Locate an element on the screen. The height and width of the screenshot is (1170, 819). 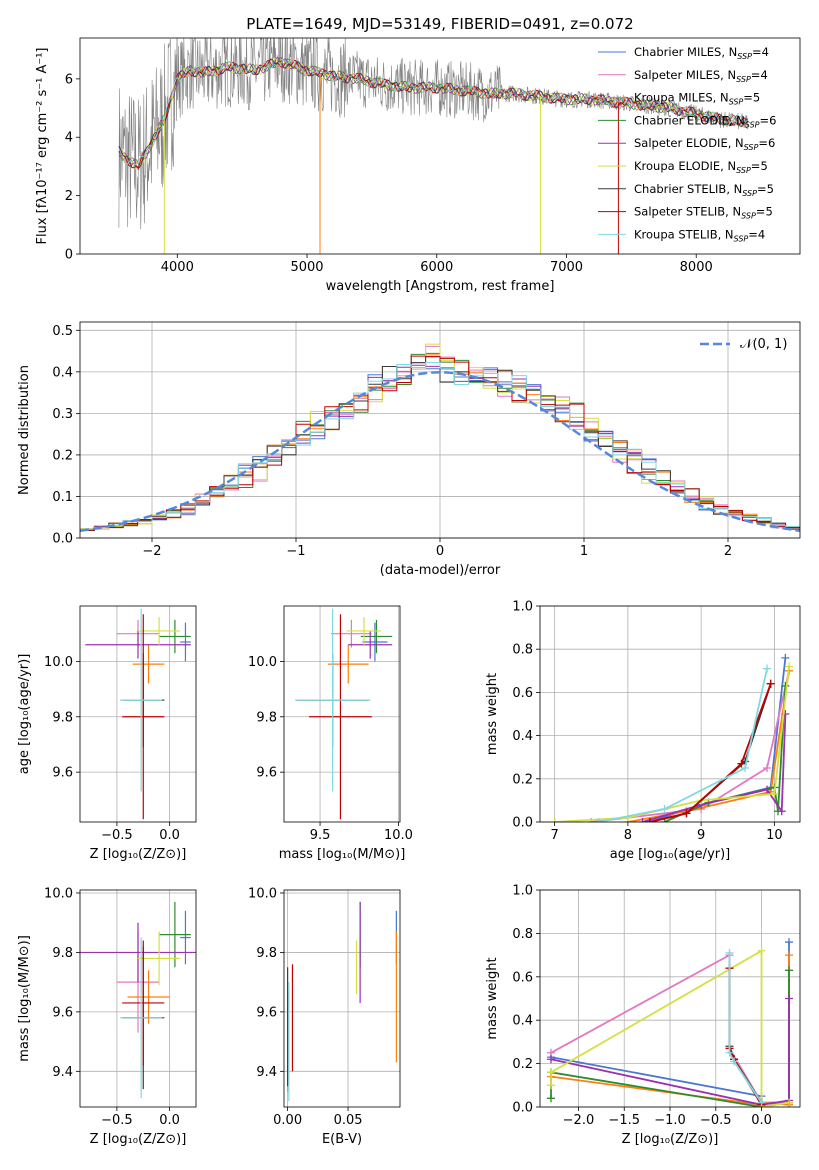
normal-distribution-curve is located at coordinates (440, 451).